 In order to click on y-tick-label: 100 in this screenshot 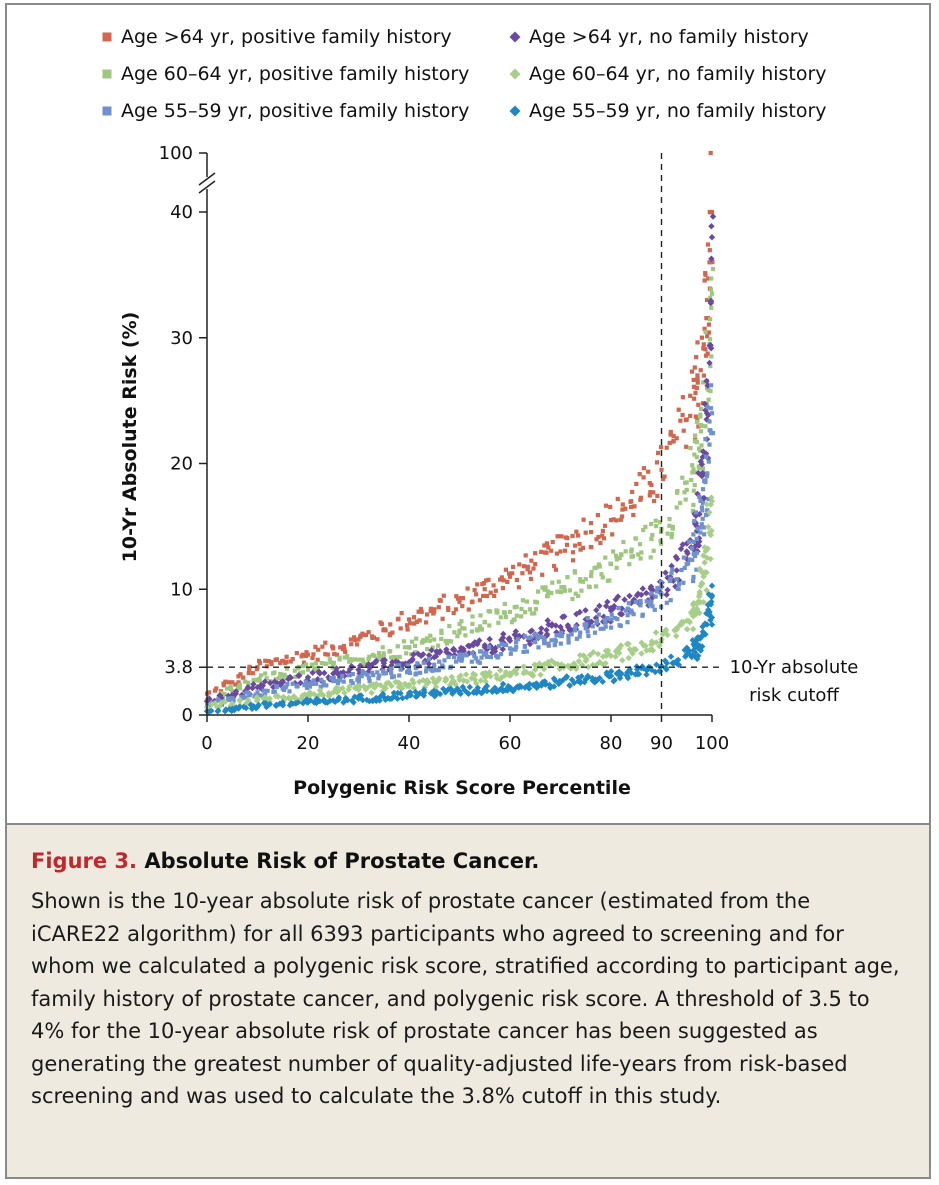, I will do `click(176, 153)`.